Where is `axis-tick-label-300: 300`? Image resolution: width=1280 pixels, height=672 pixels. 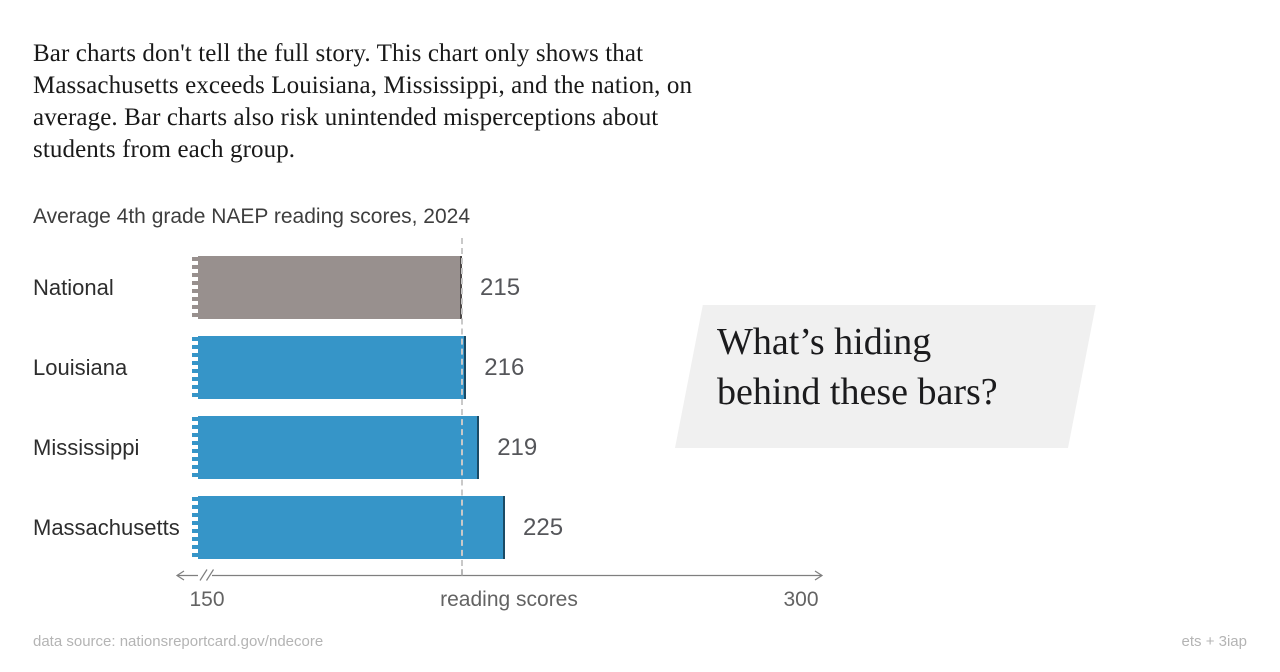 axis-tick-label-300: 300 is located at coordinates (801, 599).